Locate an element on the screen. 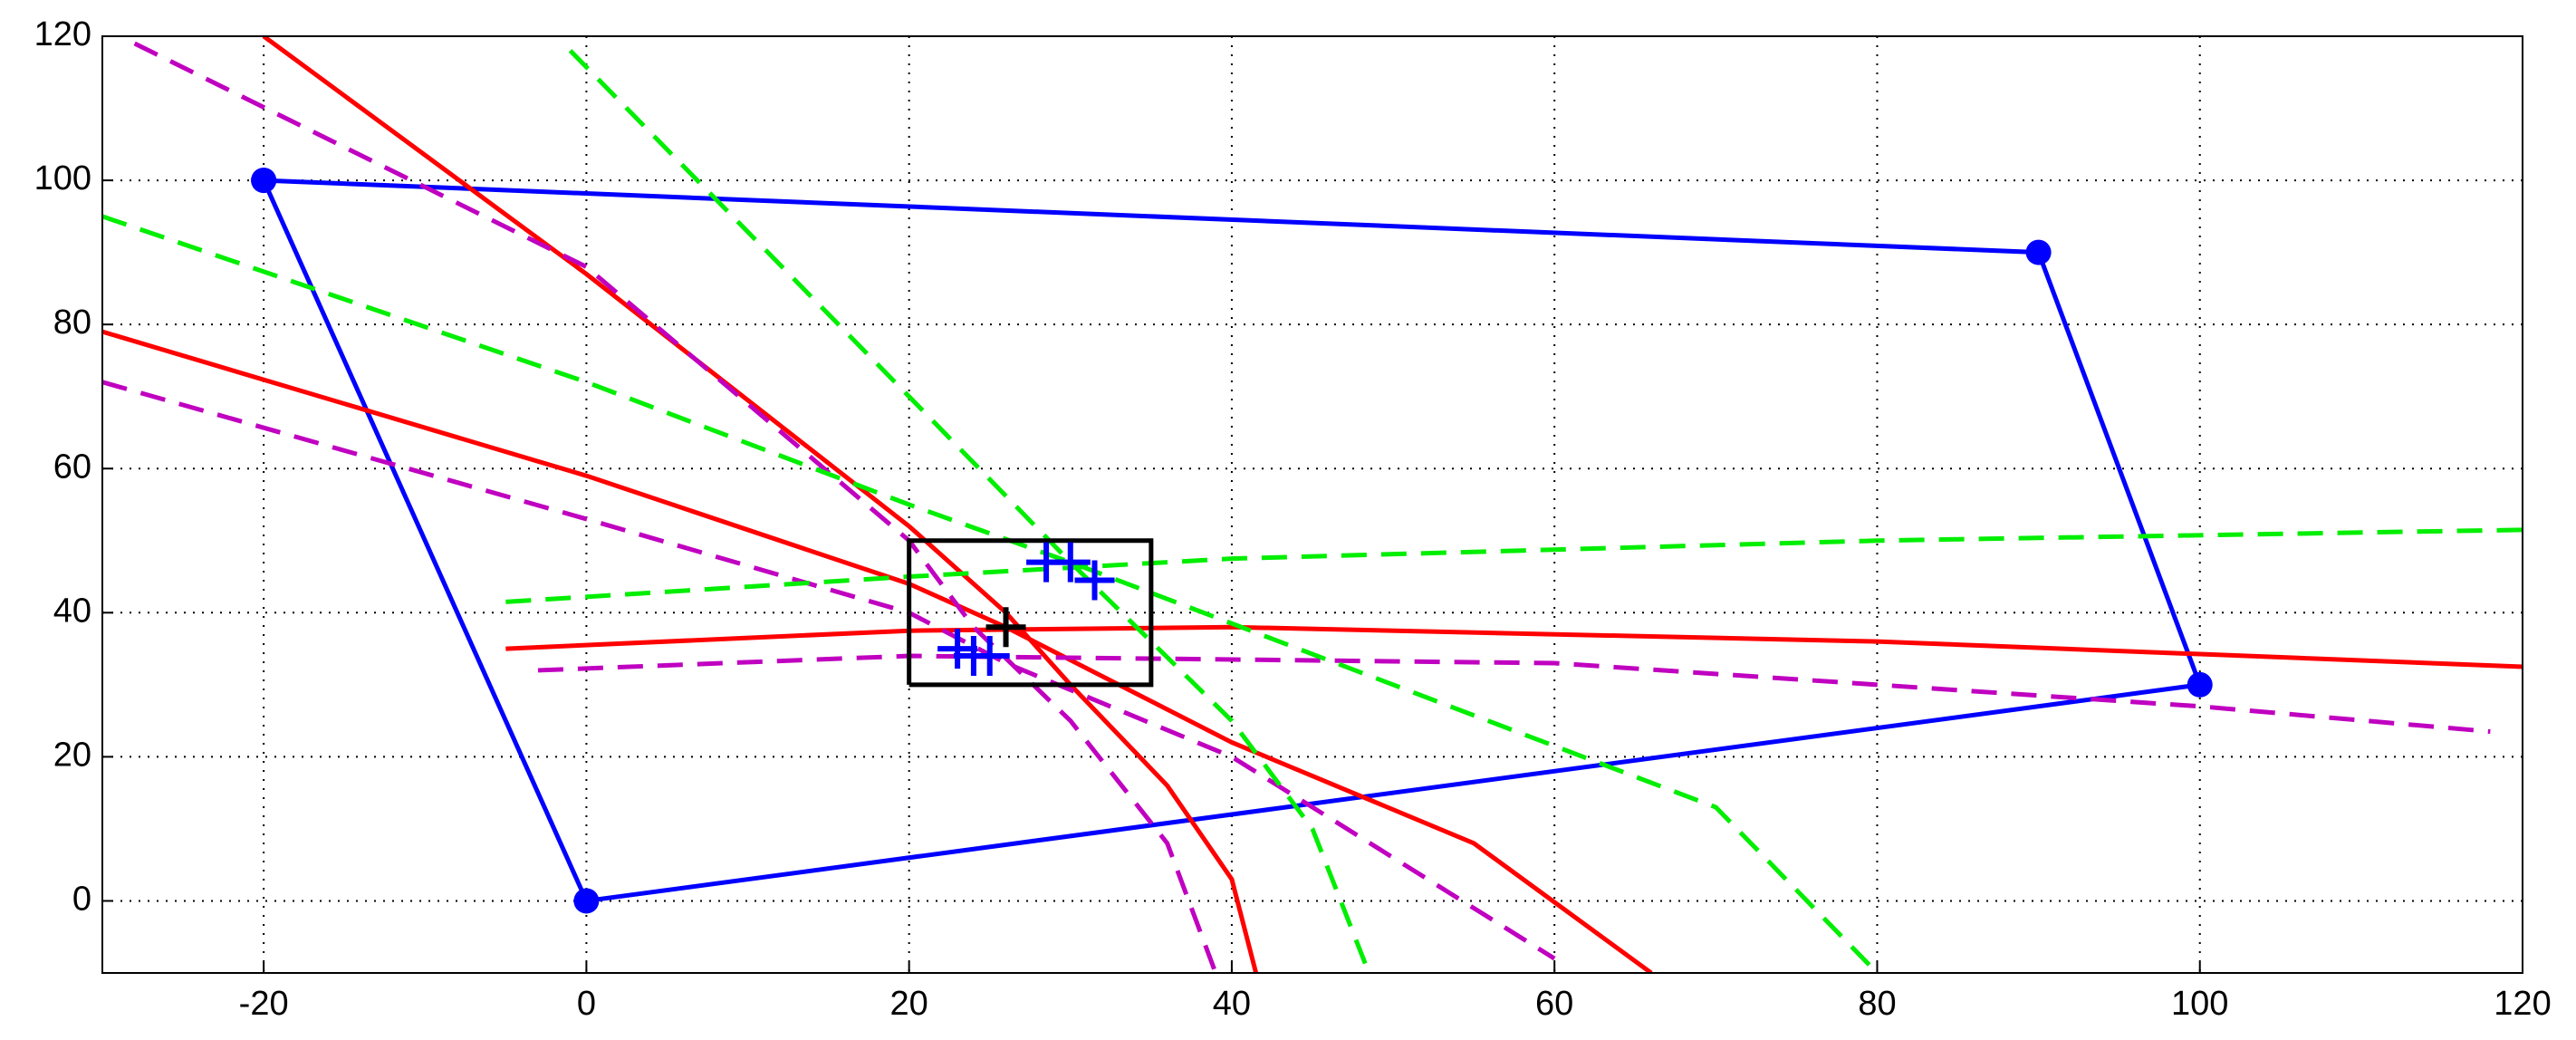  y-tick-label: 40 is located at coordinates (72, 611).